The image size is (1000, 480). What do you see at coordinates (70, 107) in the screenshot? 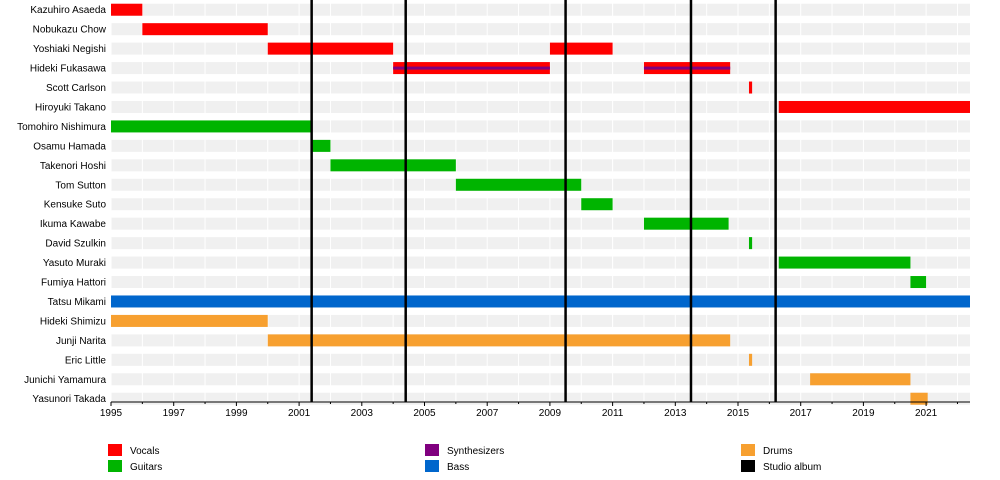
I see `member-name-label: Hiroyuki Takano` at bounding box center [70, 107].